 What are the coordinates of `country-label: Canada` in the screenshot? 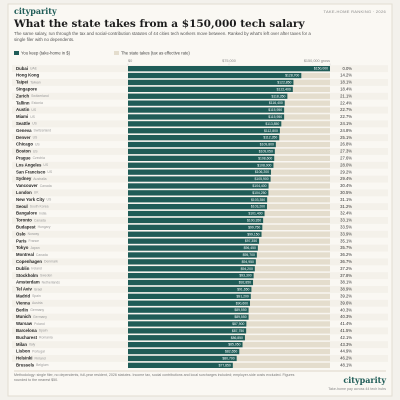 It's located at (46, 186).